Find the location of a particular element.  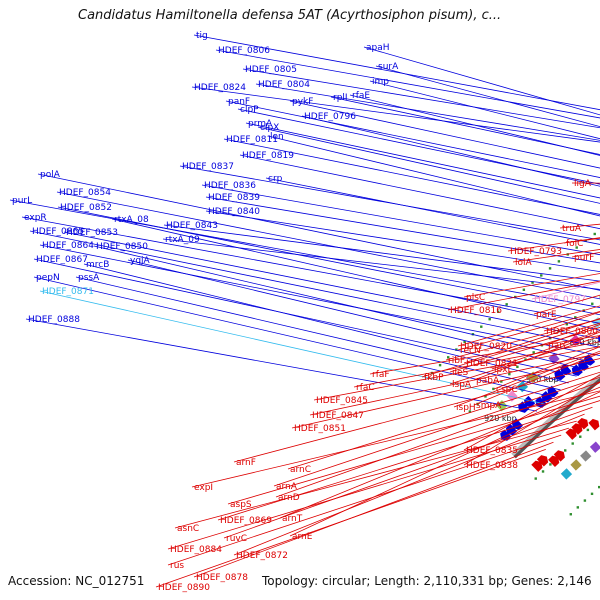

reverse-gene-label: HDEF_0890 is located at coordinates (184, 588).